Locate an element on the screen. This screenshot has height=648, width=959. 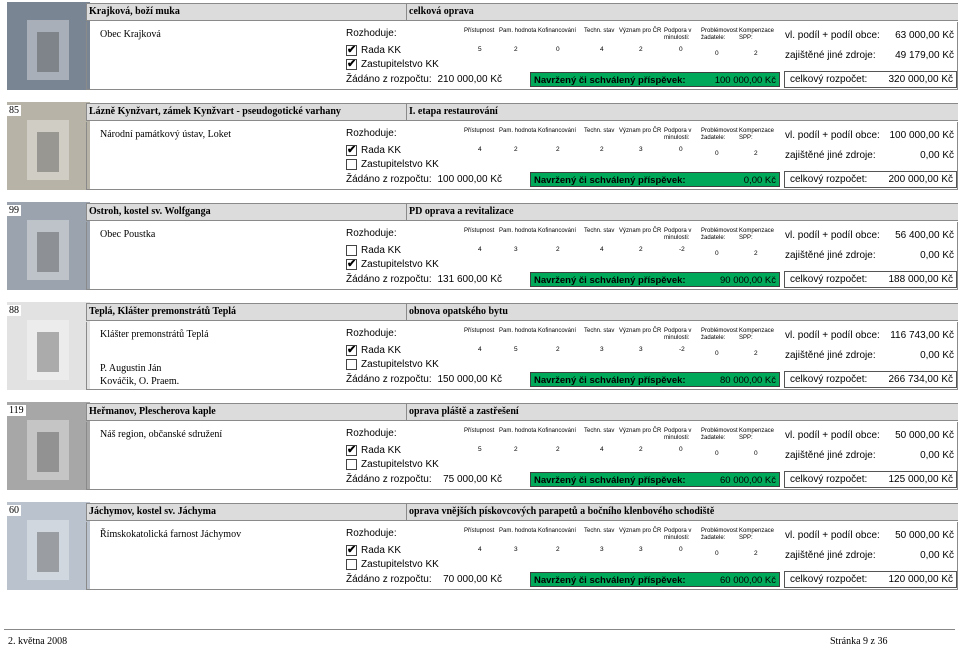
requested-amount: 210 000,00 Kč is located at coordinates (470, 79).